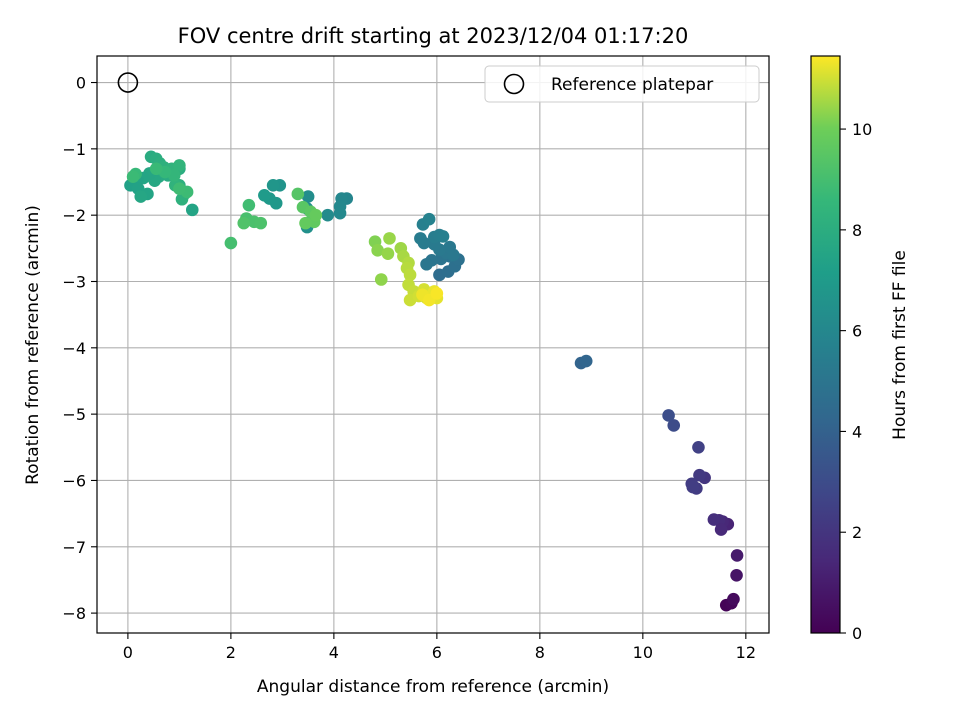  Describe the element at coordinates (514, 84) in the screenshot. I see `legend-marker-icon` at that location.